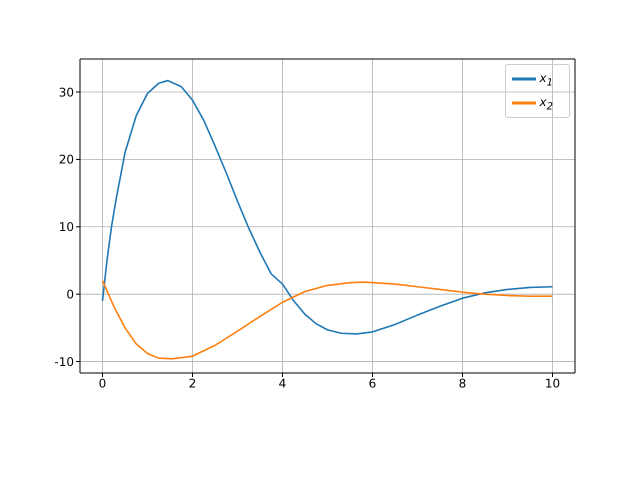 Image resolution: width=640 pixels, height=480 pixels. I want to click on x-tick-label: 10, so click(552, 383).